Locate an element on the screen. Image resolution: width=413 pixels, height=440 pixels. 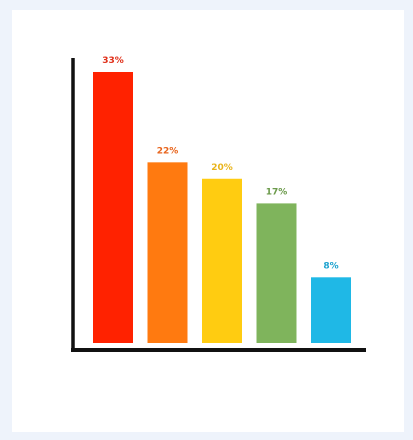
value-label-5: 8% is located at coordinates (330, 266).